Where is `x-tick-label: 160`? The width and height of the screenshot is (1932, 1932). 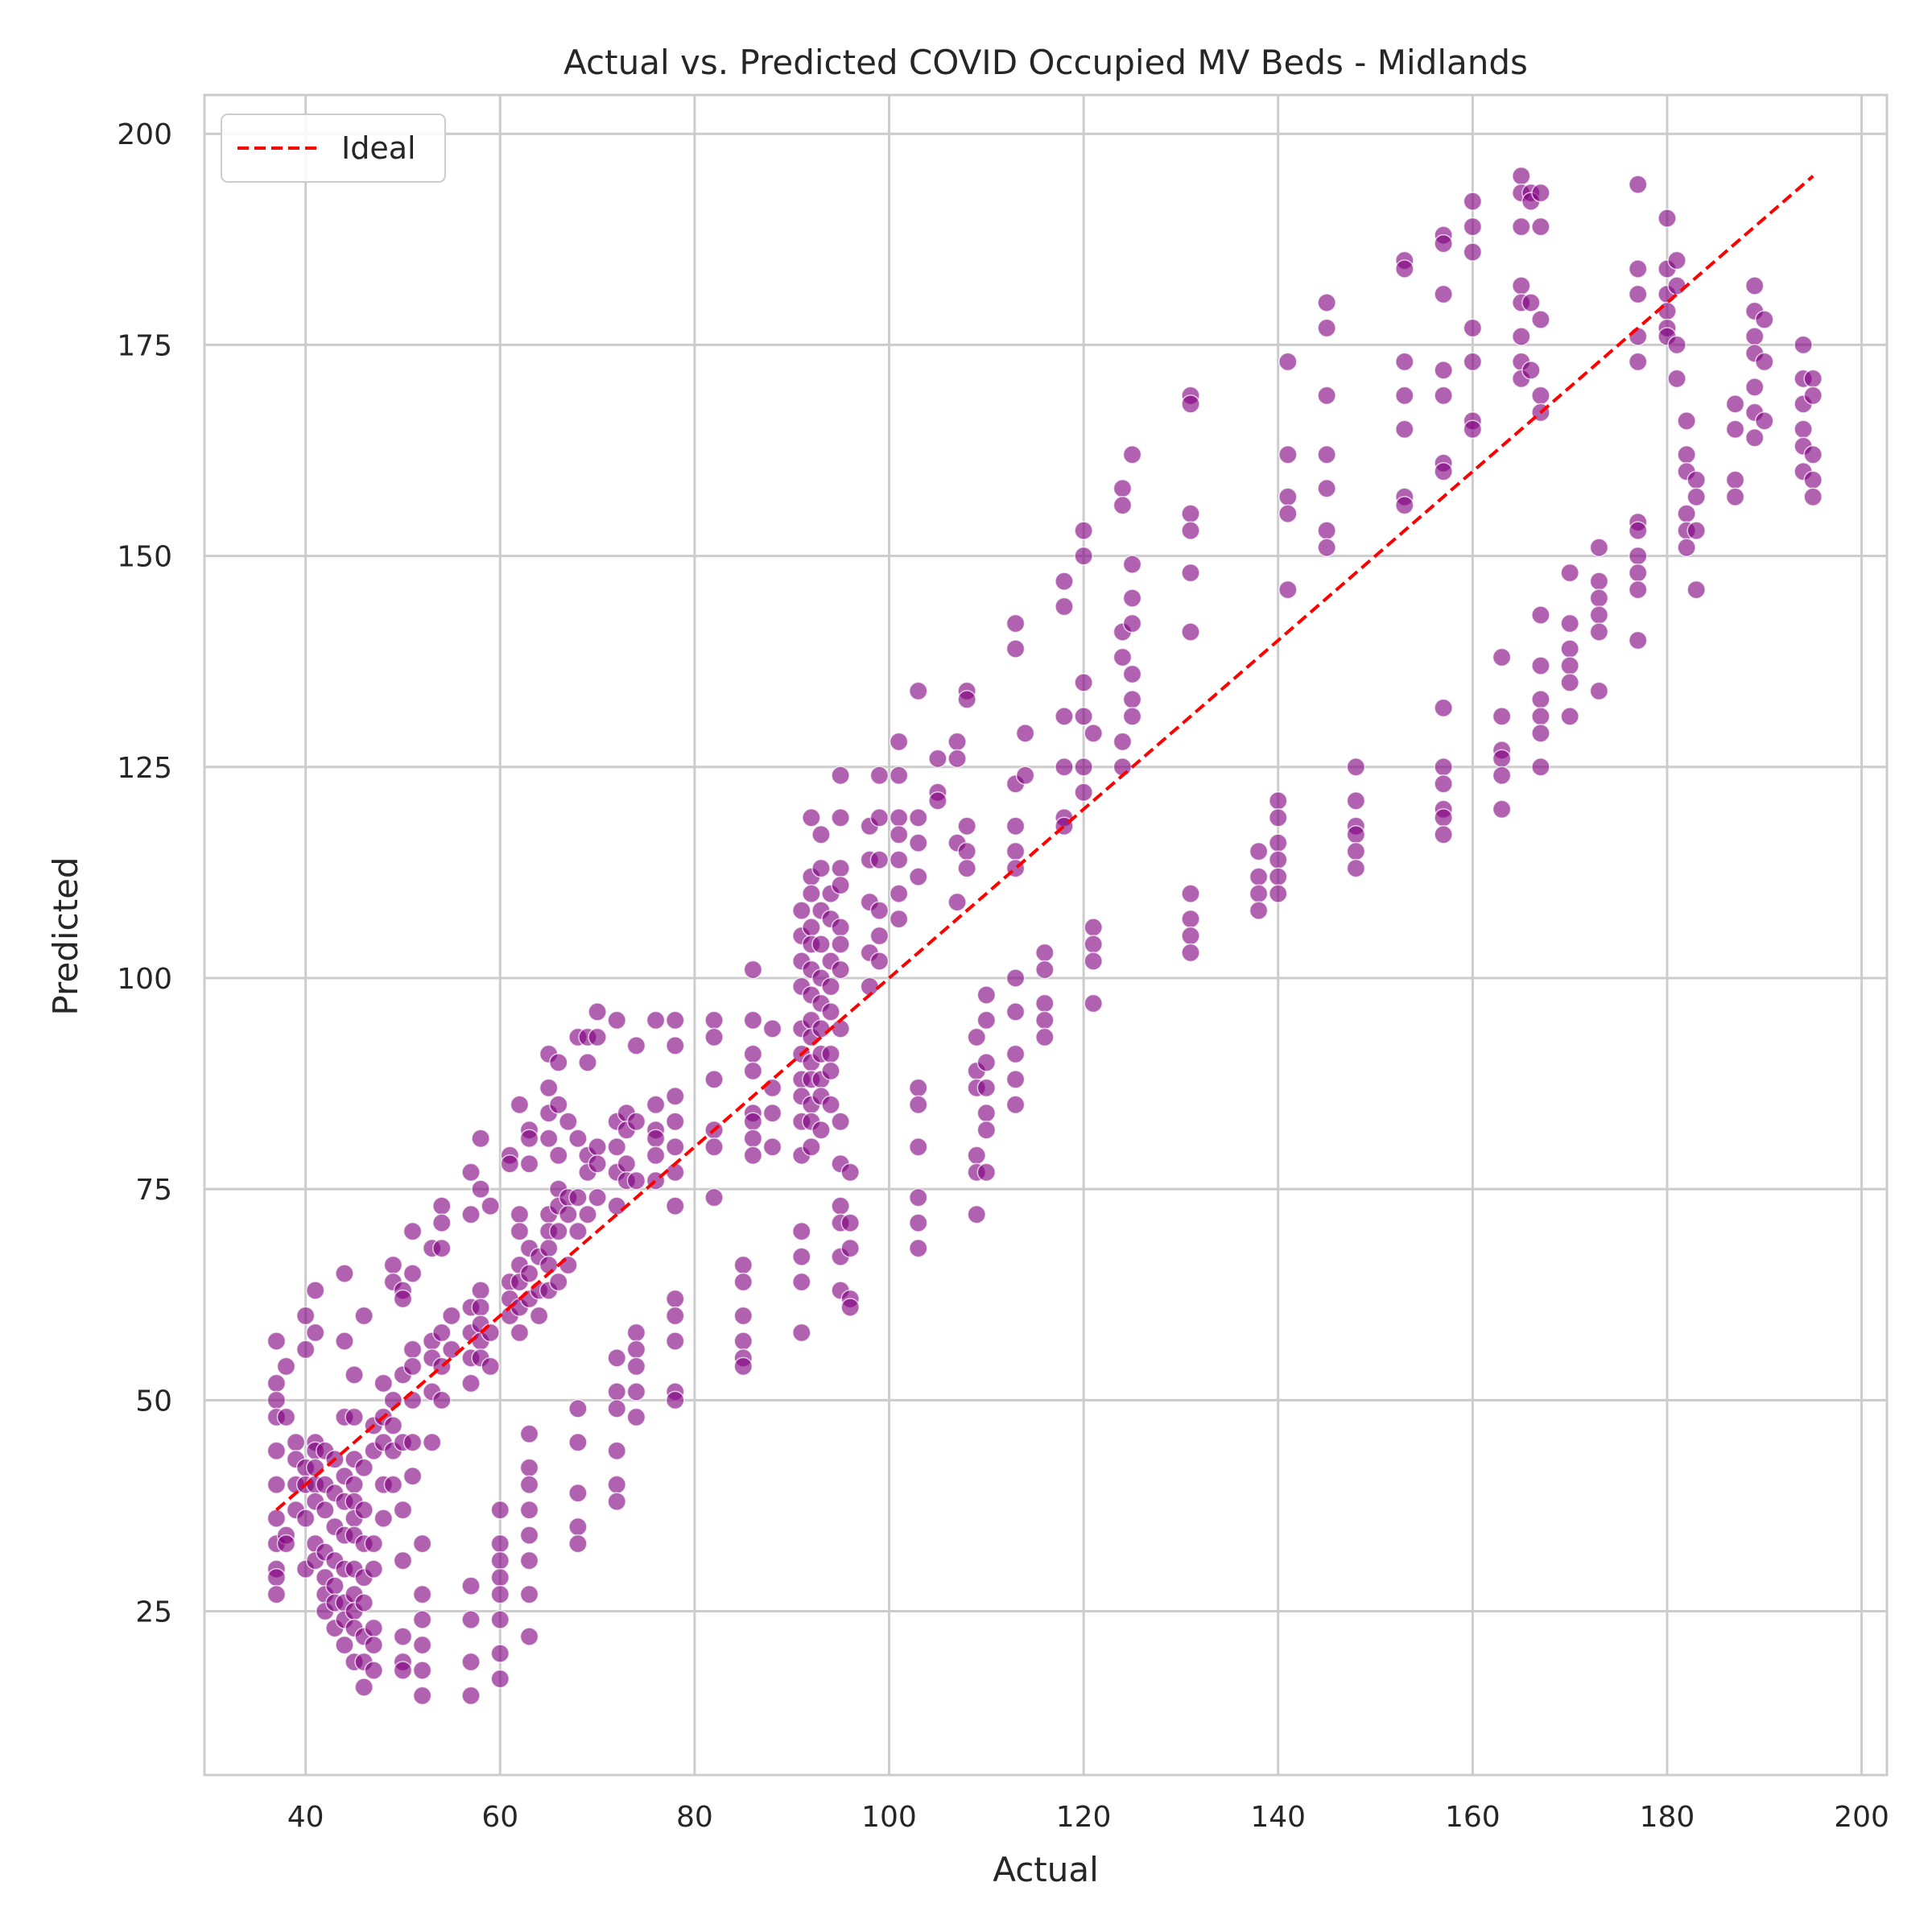
x-tick-label: 160 is located at coordinates (1473, 1817).